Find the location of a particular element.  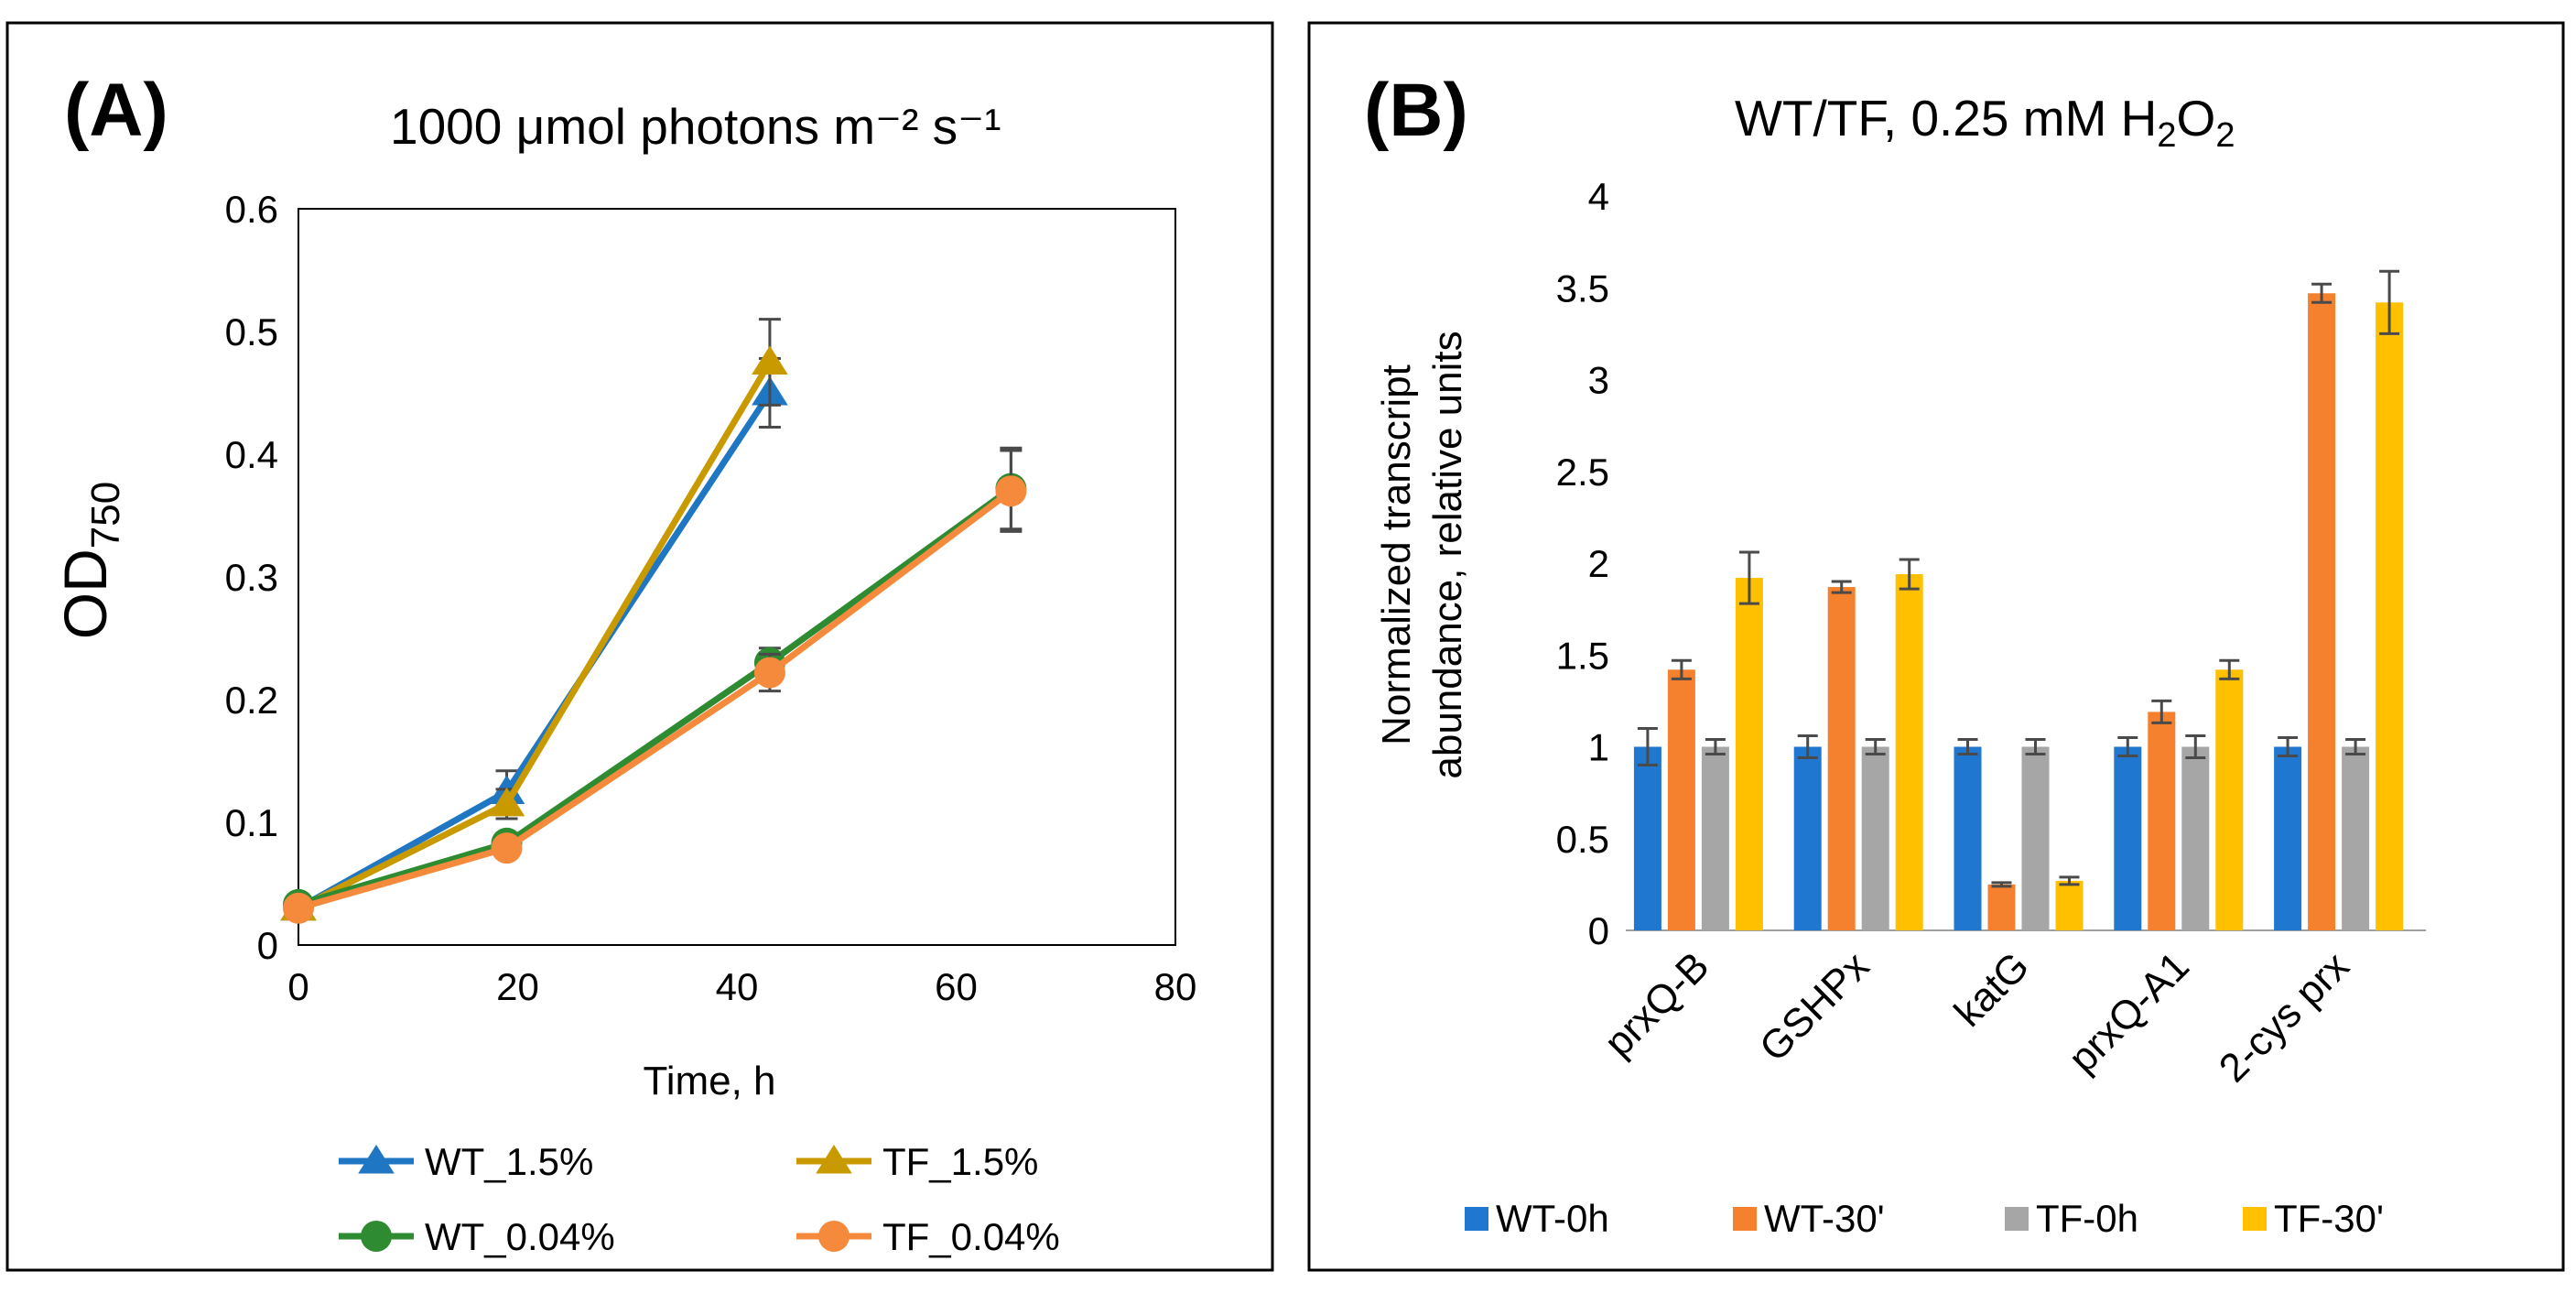

legend-item-b: TF-30' is located at coordinates (2314, 1218).